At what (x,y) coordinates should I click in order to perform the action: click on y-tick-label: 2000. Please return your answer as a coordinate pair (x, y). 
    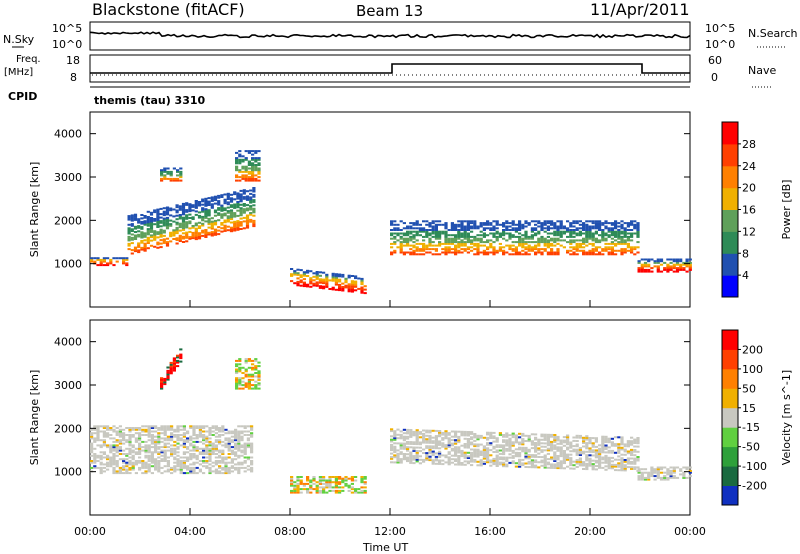
    Looking at the image, I should click on (68, 428).